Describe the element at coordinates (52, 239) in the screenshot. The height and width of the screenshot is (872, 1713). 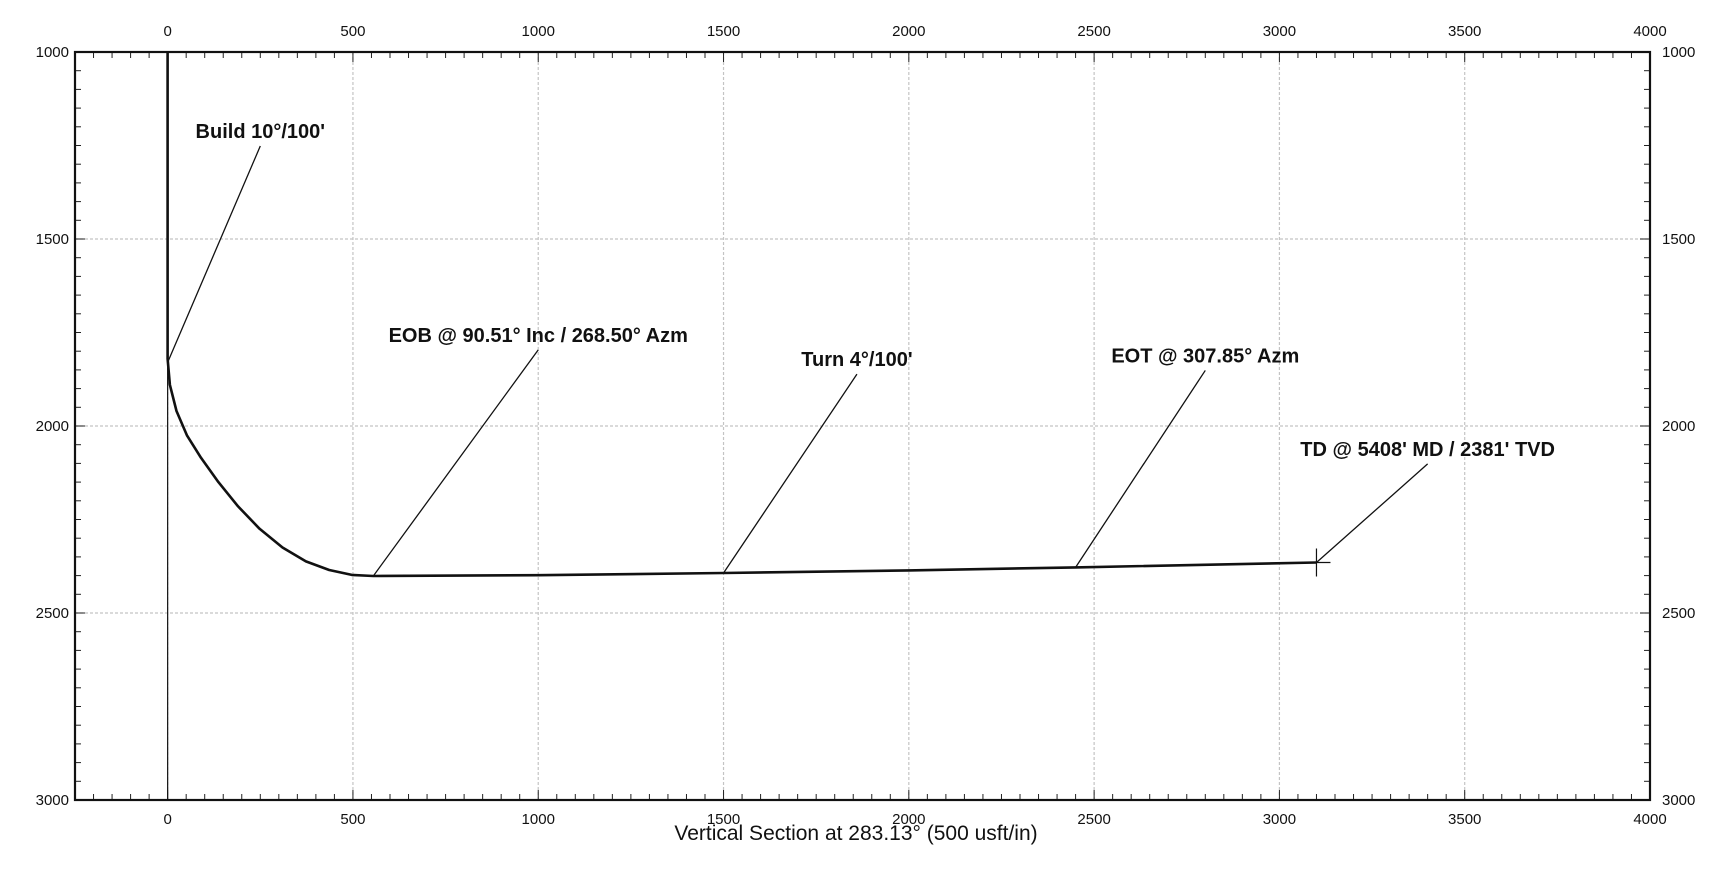
I see `y-tick-label-left: 1500` at that location.